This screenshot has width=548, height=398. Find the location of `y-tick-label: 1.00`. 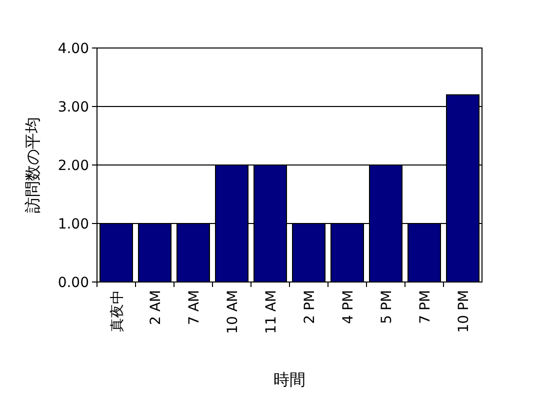

y-tick-label: 1.00 is located at coordinates (73, 224).